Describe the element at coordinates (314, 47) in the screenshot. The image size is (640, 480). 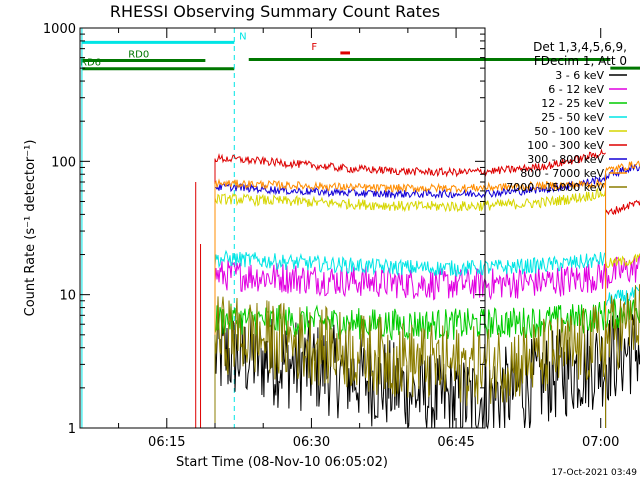
I see `flag-label: F` at that location.